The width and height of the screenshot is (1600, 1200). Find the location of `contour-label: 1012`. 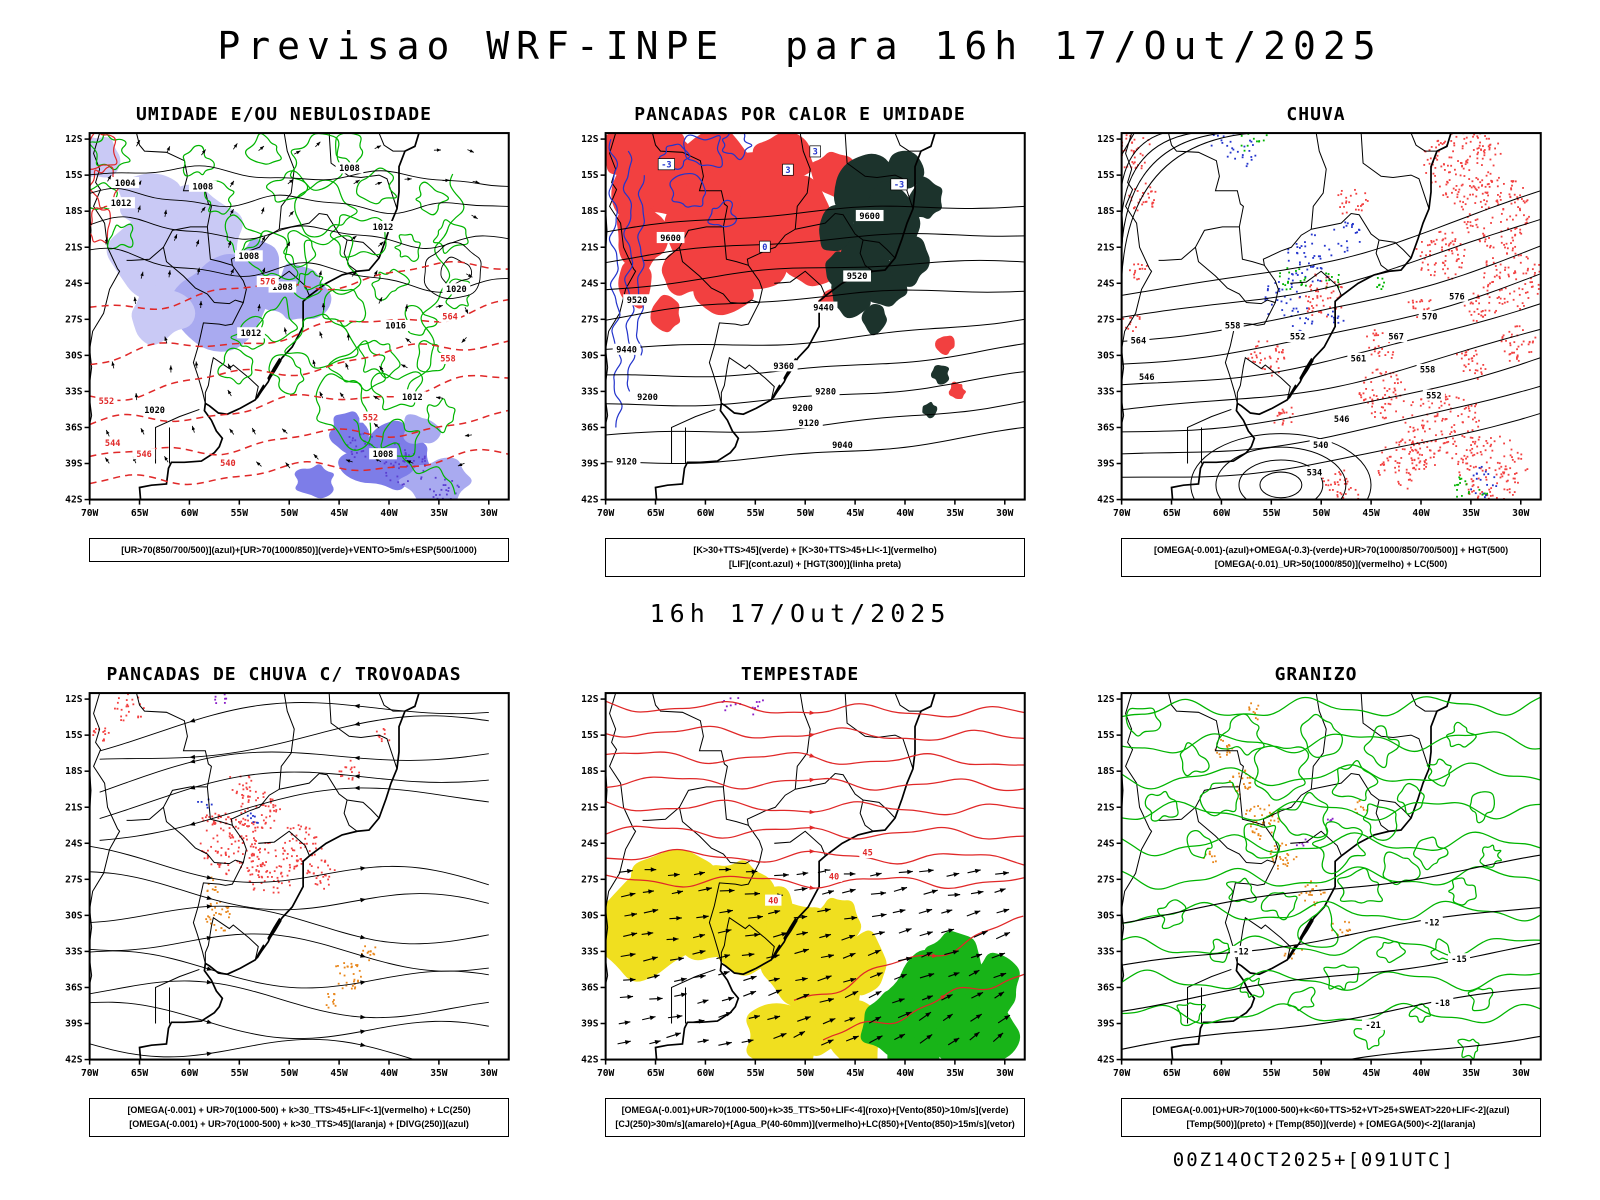

contour-label: 1012 is located at coordinates (251, 334).